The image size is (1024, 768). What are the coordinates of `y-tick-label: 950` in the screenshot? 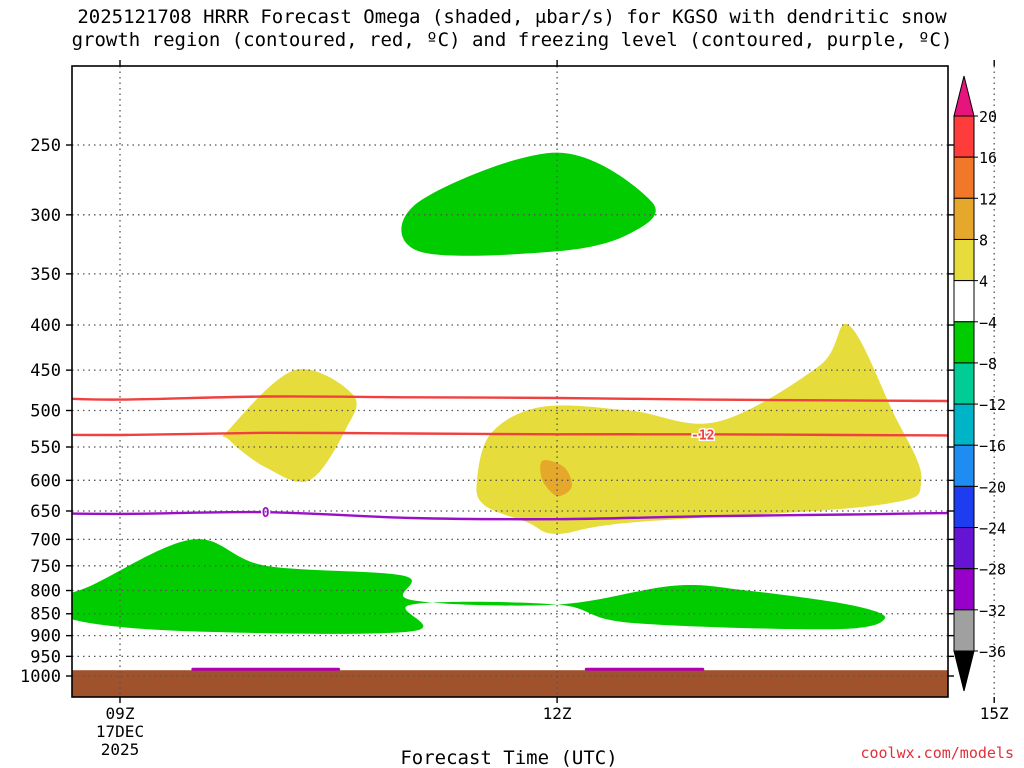 It's located at (45, 657).